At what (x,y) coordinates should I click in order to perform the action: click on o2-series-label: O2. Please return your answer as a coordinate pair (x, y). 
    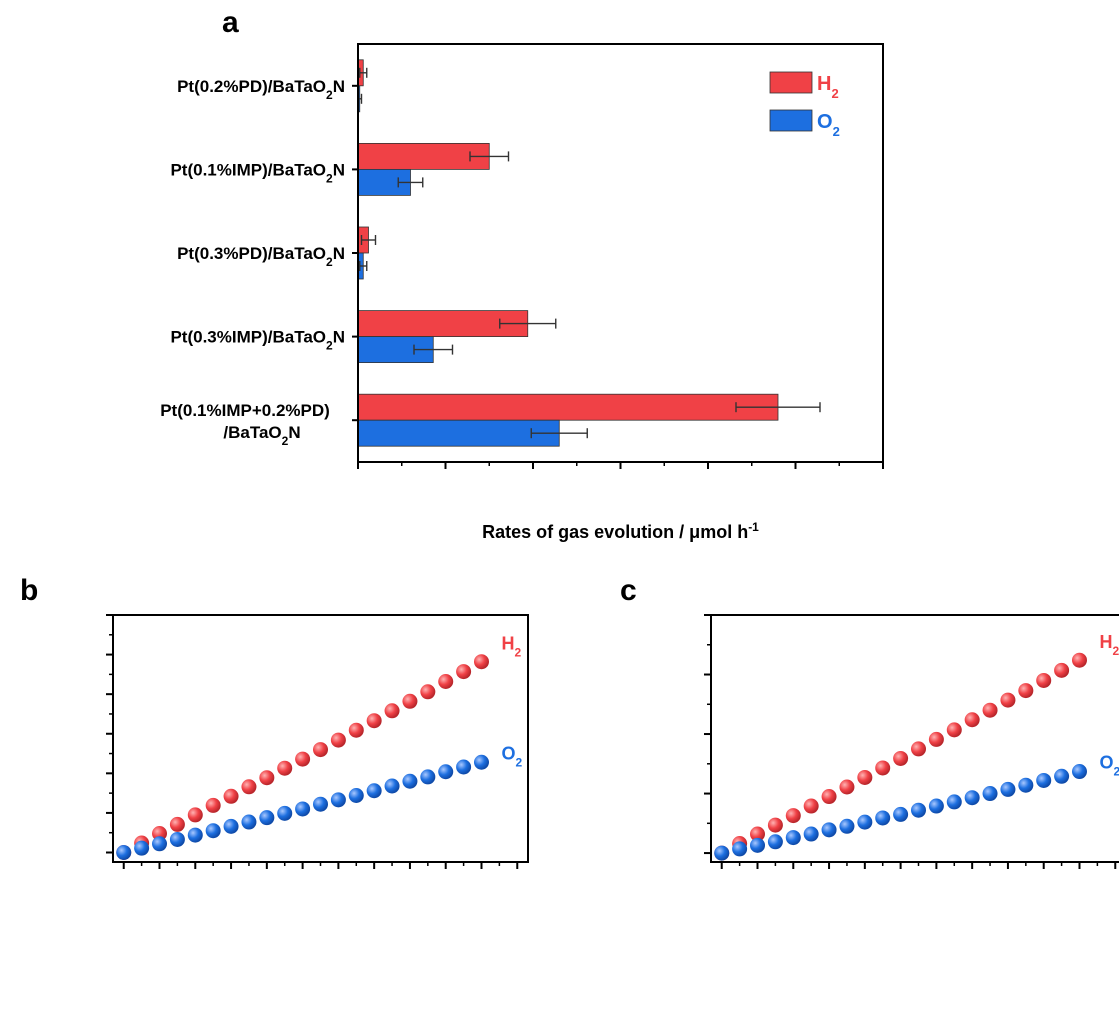
    Looking at the image, I should click on (511, 756).